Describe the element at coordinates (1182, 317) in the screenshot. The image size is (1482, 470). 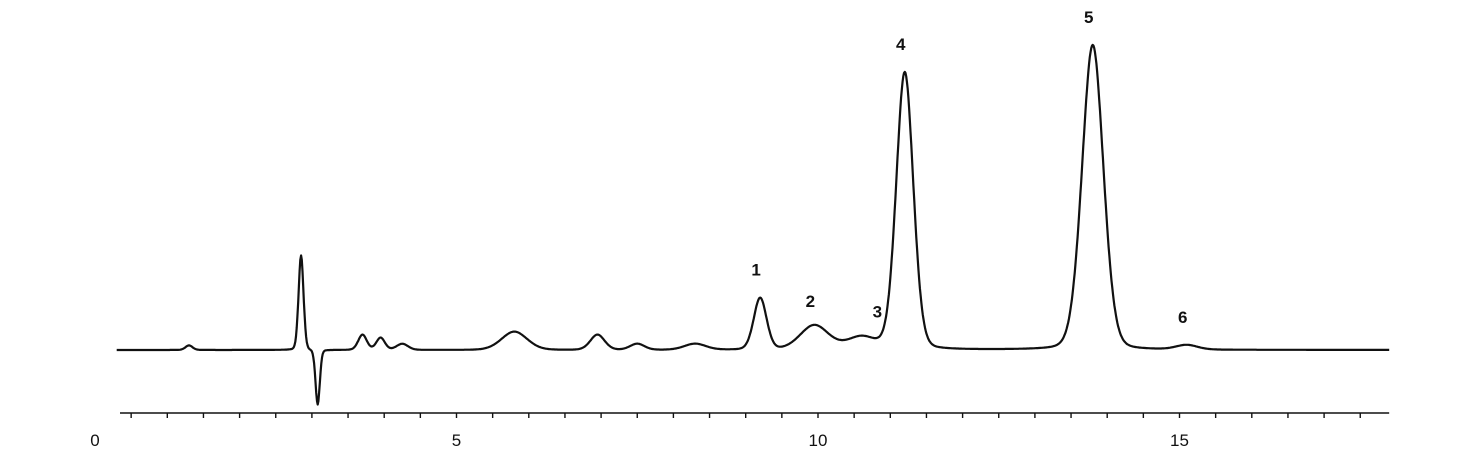
I see `peak-label: 6` at that location.